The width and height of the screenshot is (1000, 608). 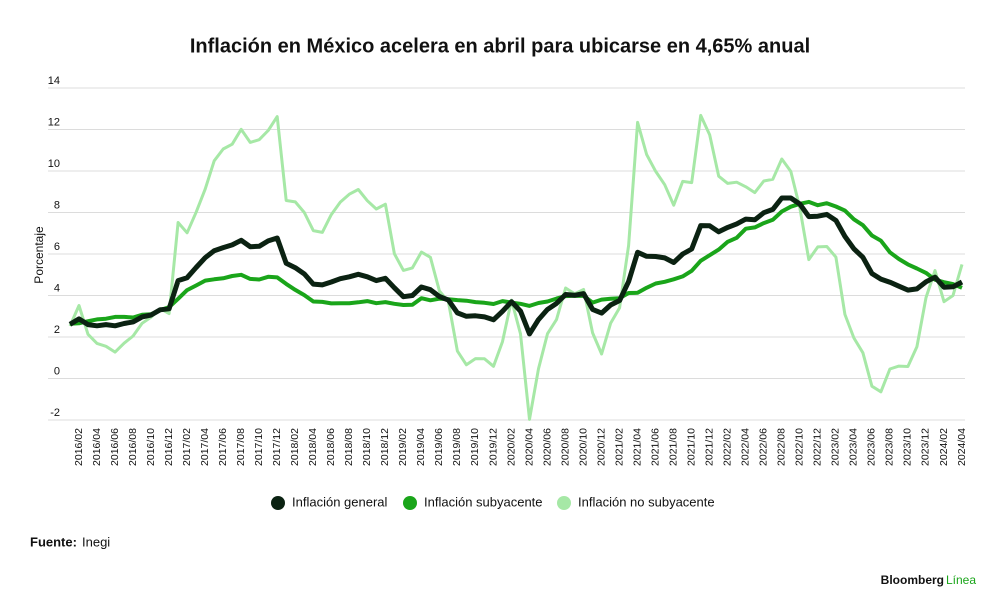 I want to click on x-tick-label: 2022/10, so click(x=800, y=447).